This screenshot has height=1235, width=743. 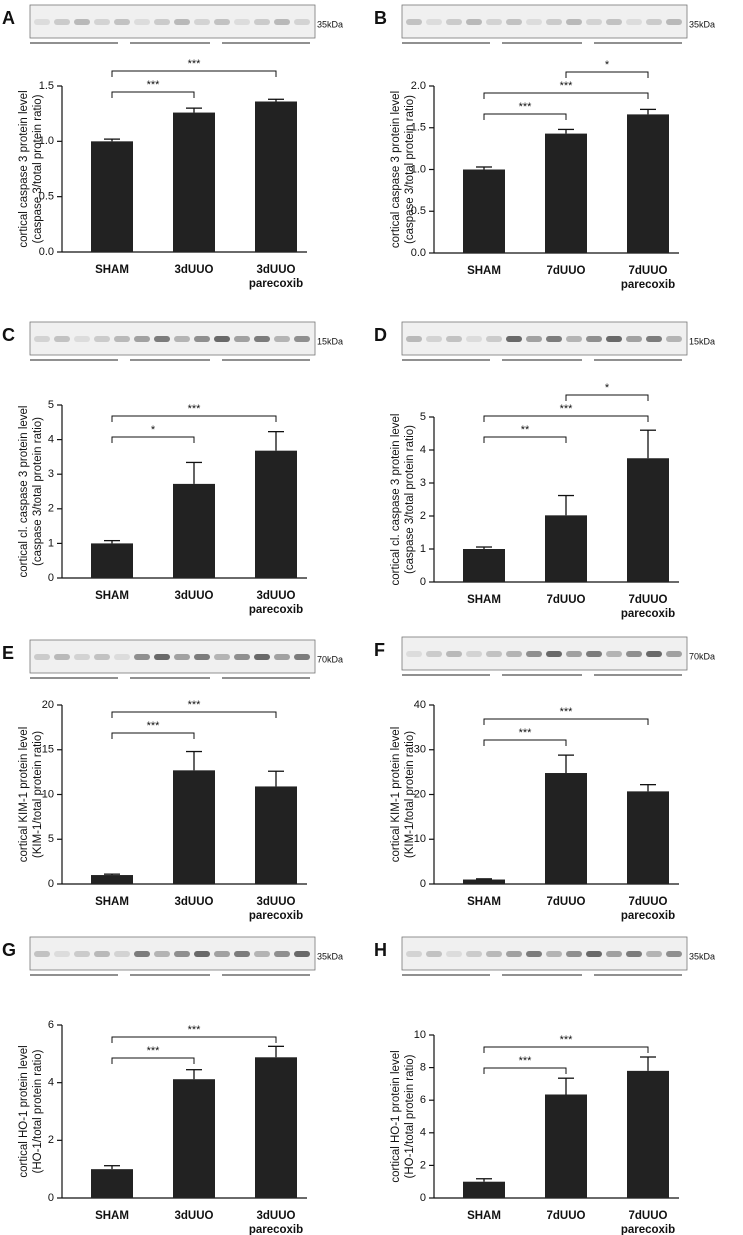 What do you see at coordinates (330, 659) in the screenshot?
I see `blot-size-label: 70kDa` at bounding box center [330, 659].